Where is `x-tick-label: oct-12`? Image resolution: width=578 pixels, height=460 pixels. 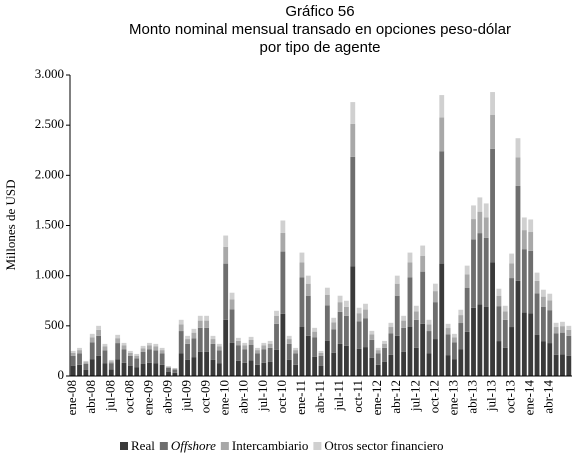
x-tick-label: oct-12 is located at coordinates (433, 396).